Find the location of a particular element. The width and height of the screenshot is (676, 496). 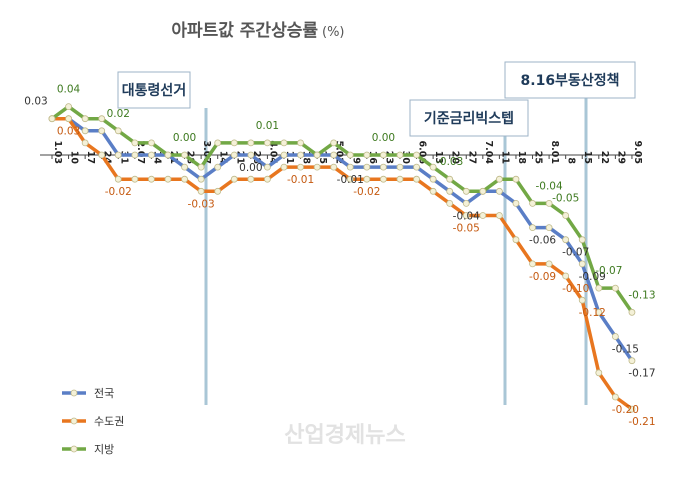

data-label: -0.05 is located at coordinates (565, 199).